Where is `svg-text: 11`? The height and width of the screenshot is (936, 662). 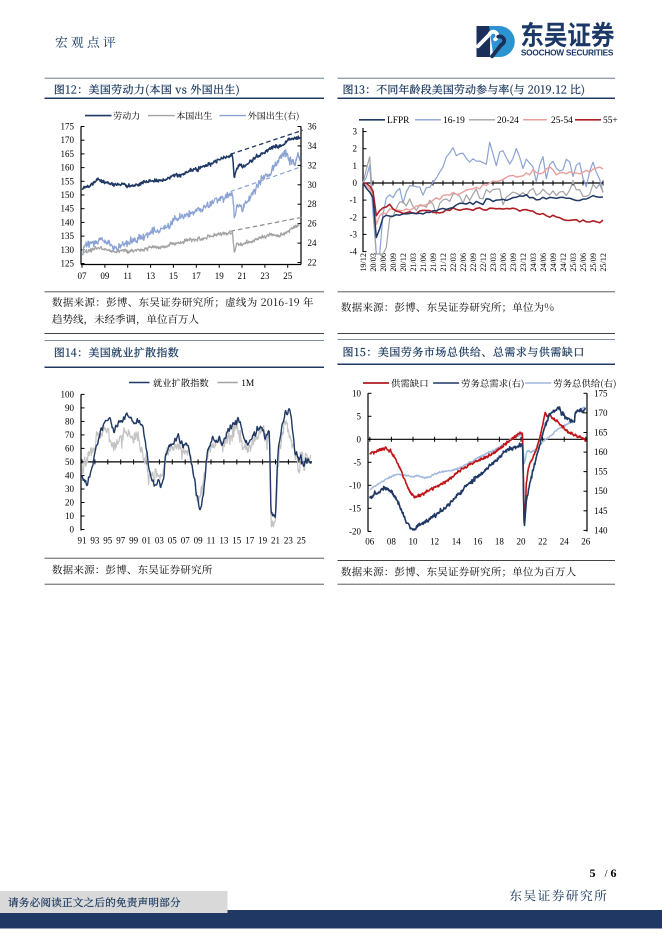 svg-text: 11 is located at coordinates (127, 276).